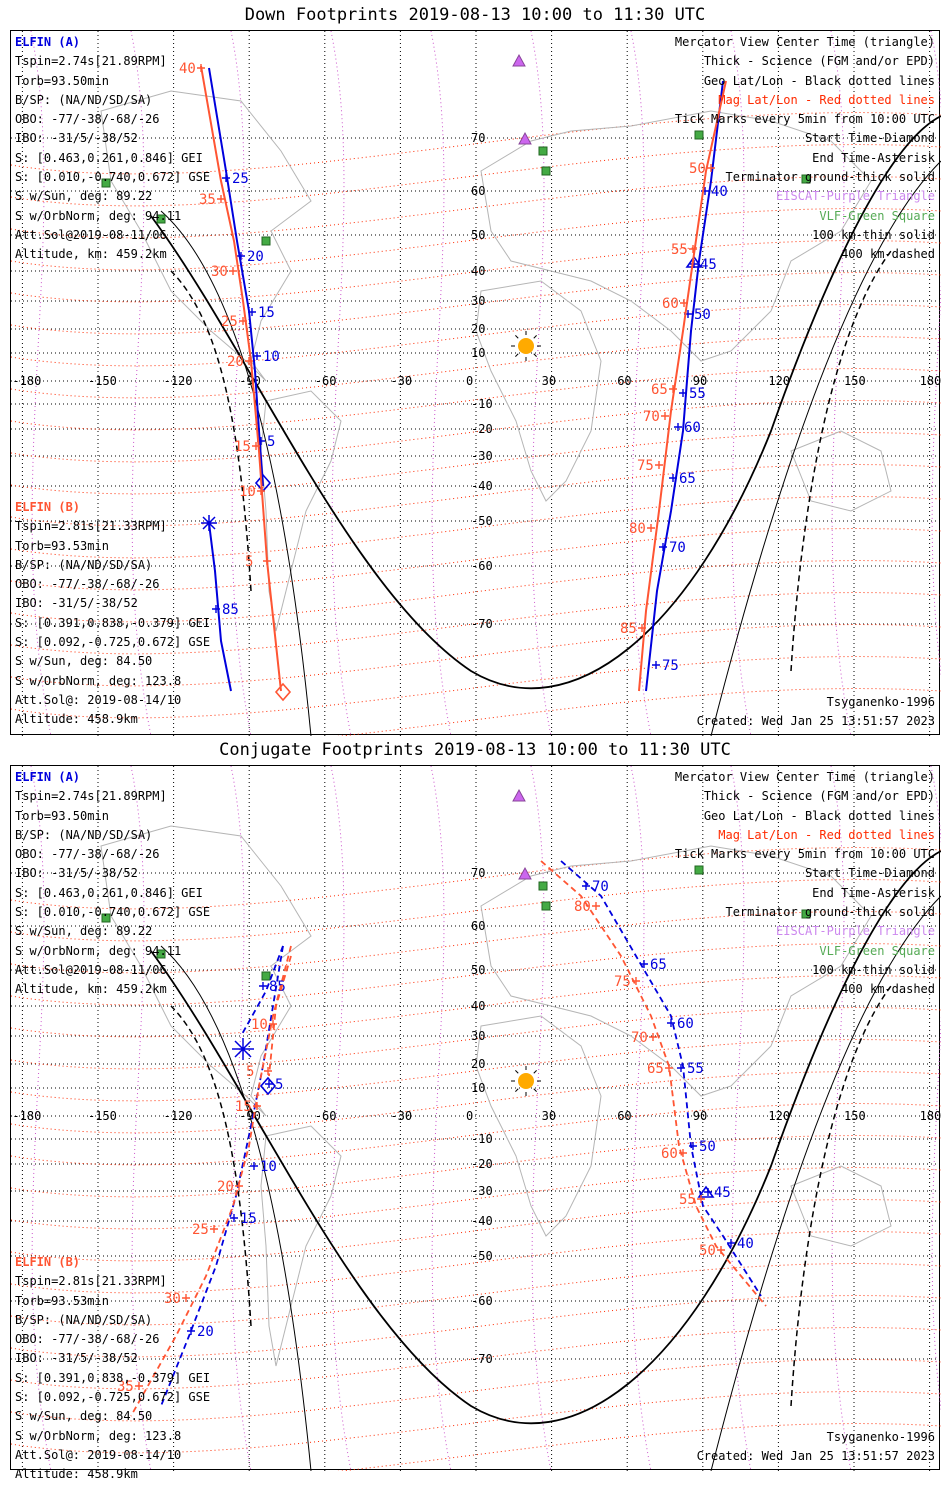 The width and height of the screenshot is (950, 1500). I want to click on lat-tick-label: 20, so click(478, 329).